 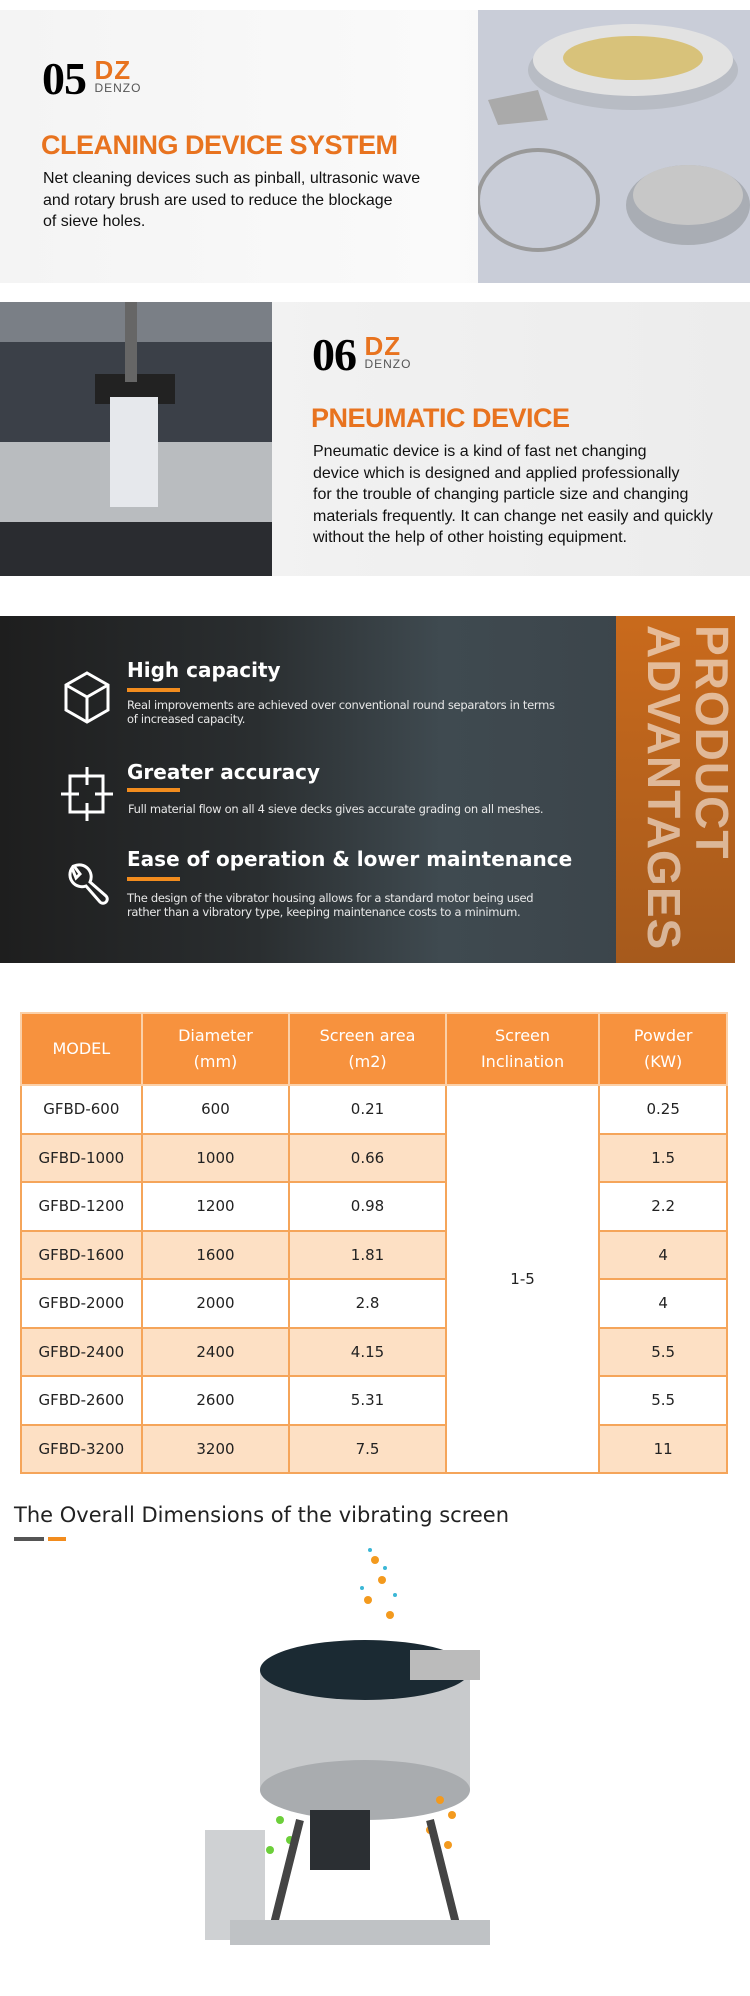 I want to click on cell-powder: 0.25, so click(x=663, y=1109).